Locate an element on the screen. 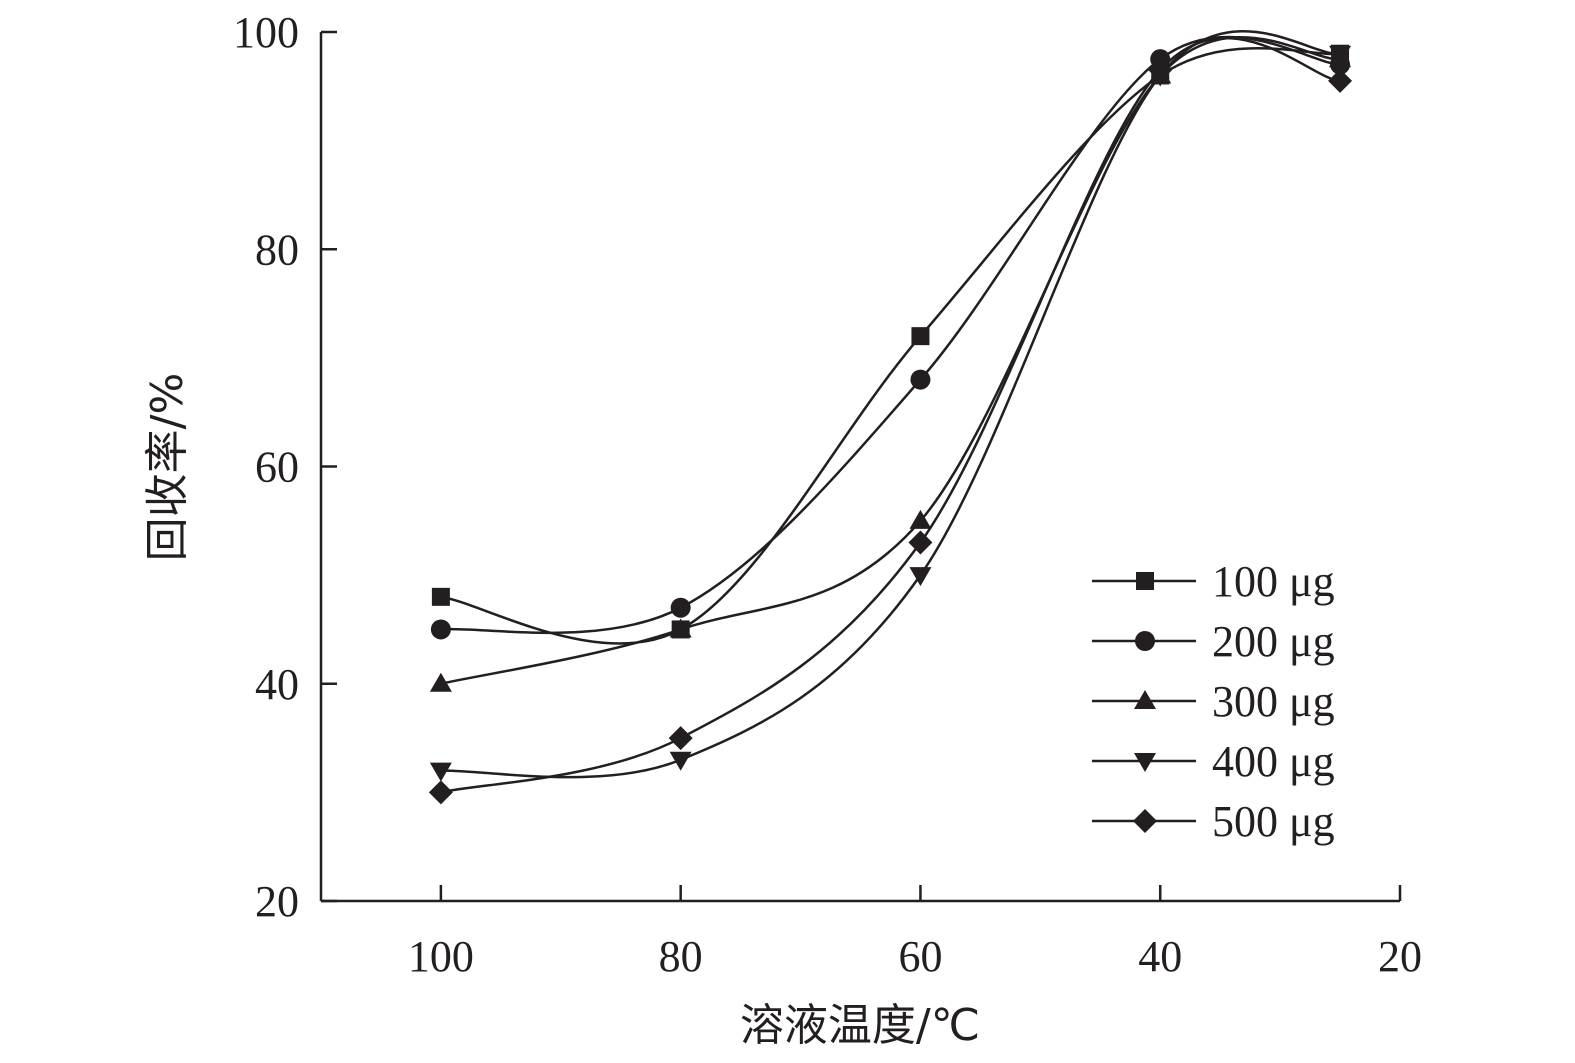  x-axis-title: 溶液温度/℃ is located at coordinates (860, 1025).